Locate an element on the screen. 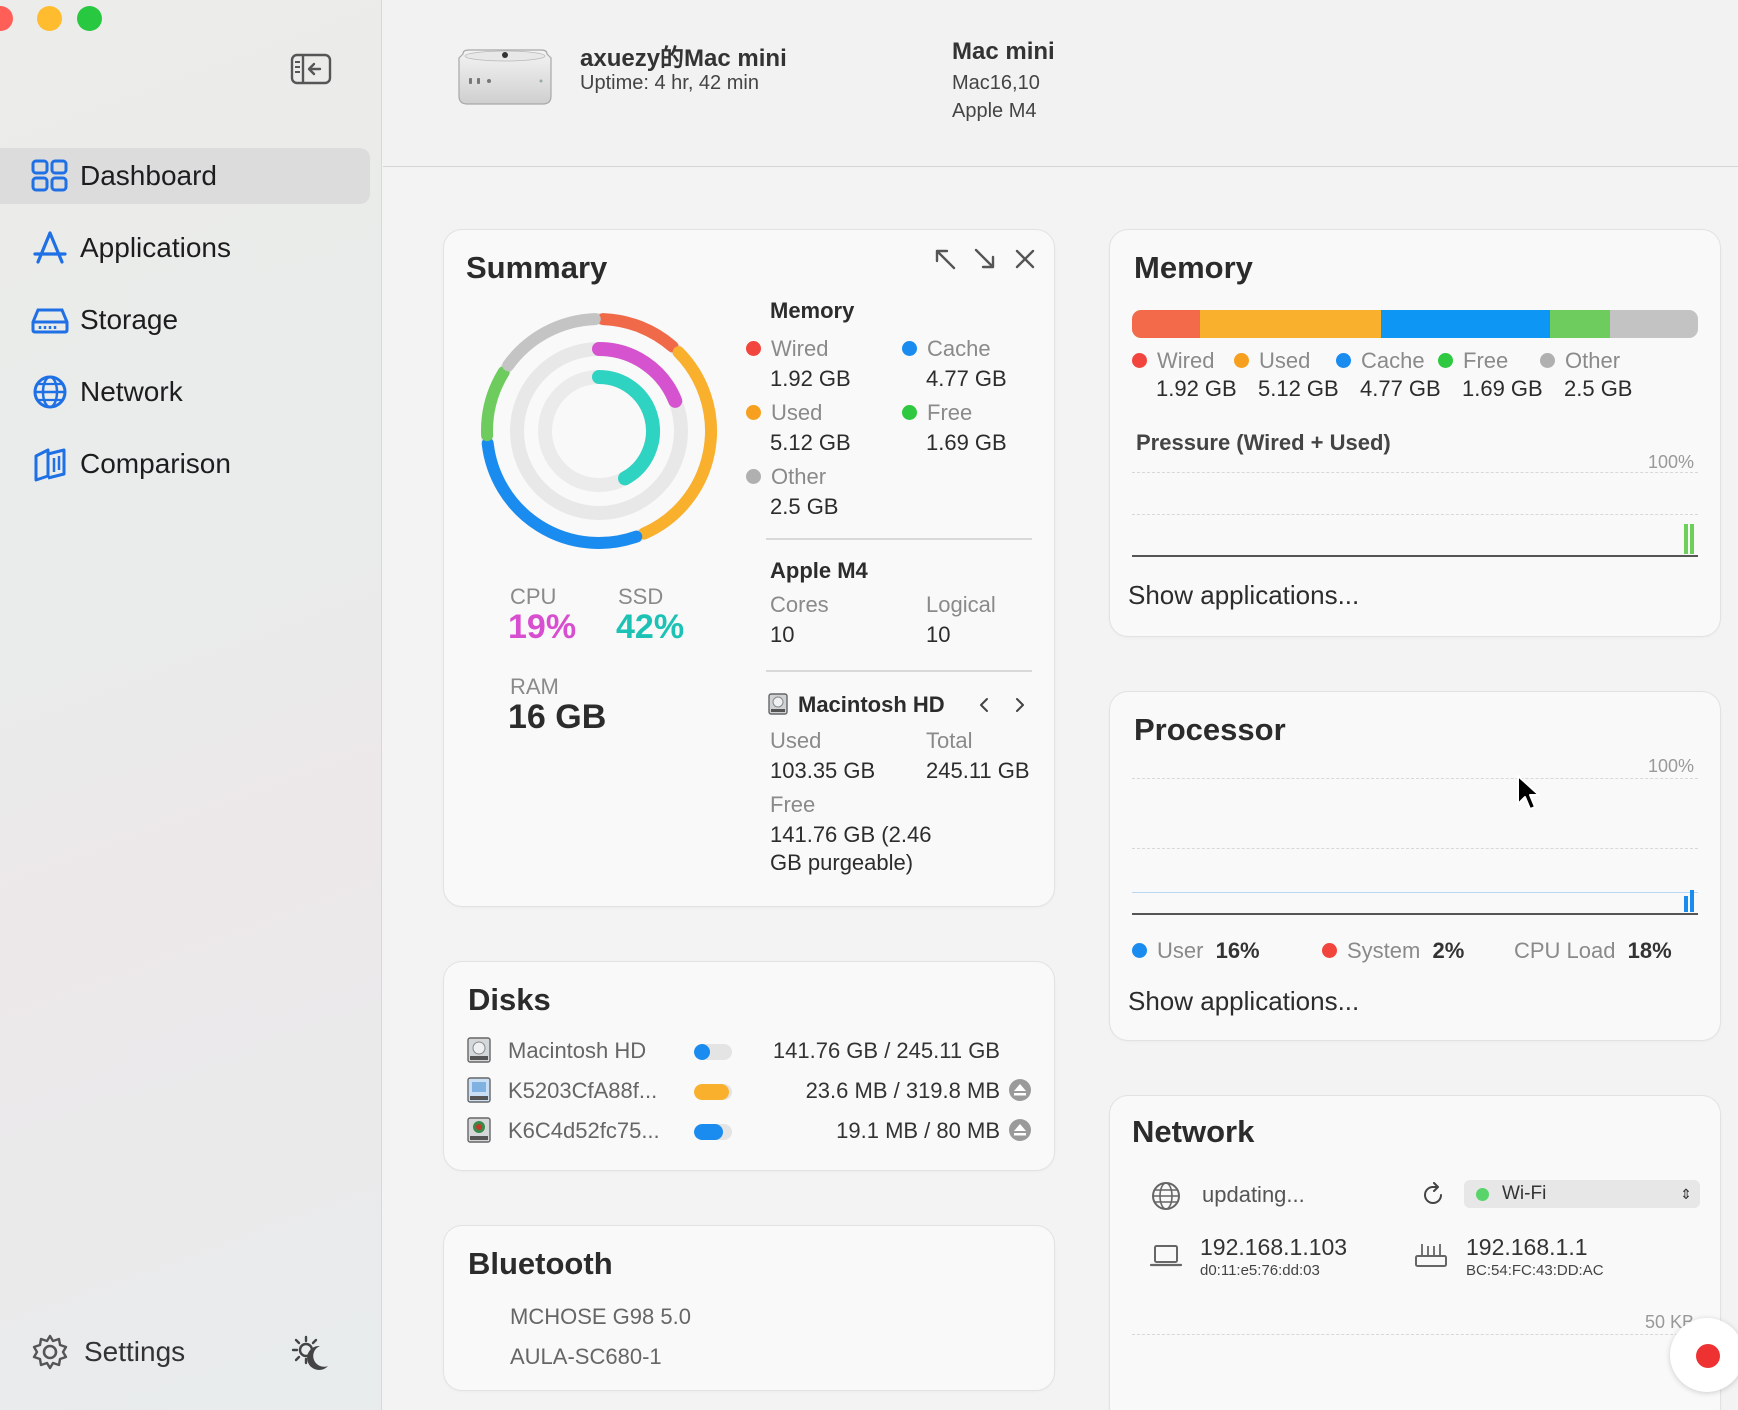  hard-drive-icon is located at coordinates (479, 1050).